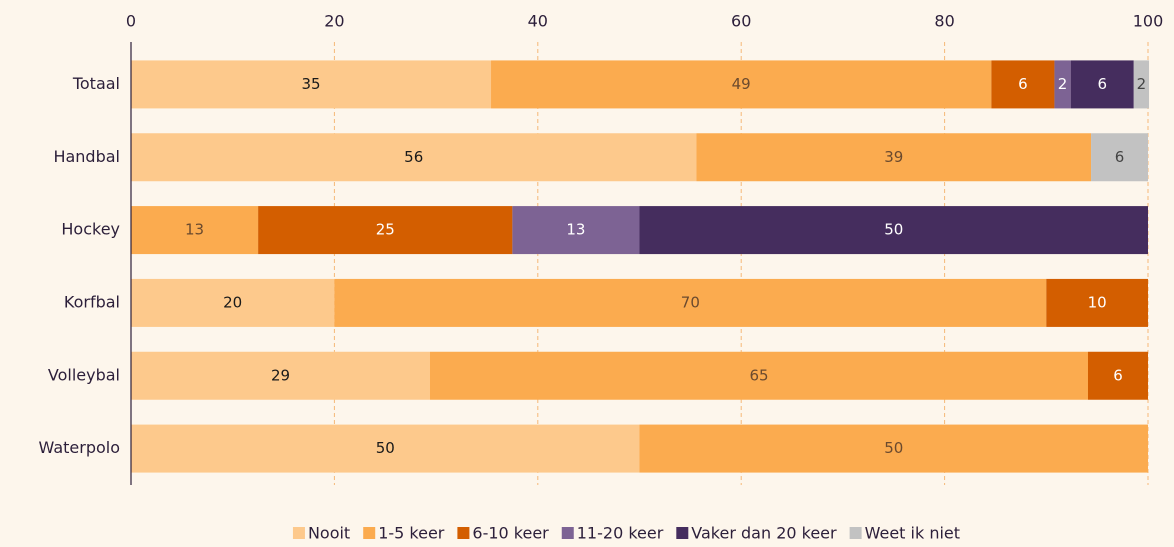 This screenshot has height=547, width=1174. What do you see at coordinates (92, 301) in the screenshot?
I see `y-tick-label: Korfbal` at bounding box center [92, 301].